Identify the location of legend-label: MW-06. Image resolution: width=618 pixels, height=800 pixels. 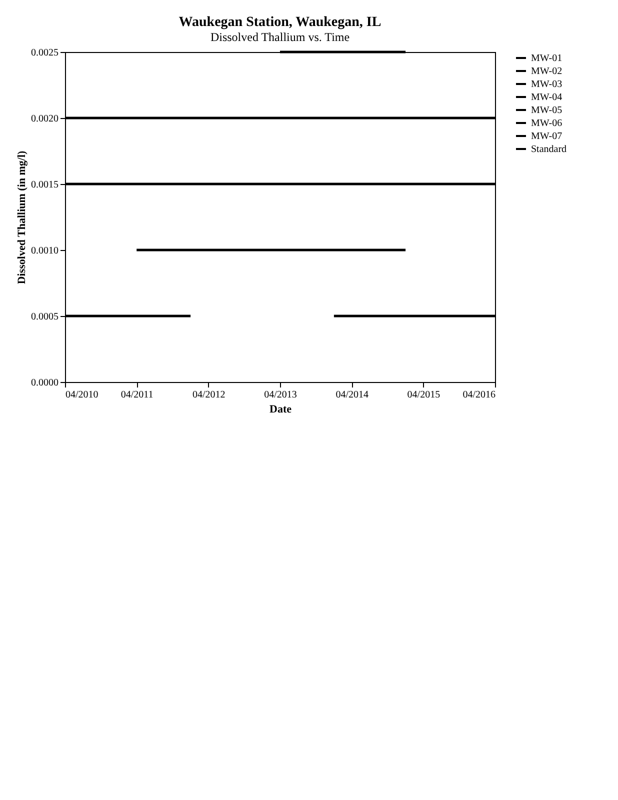
(546, 123).